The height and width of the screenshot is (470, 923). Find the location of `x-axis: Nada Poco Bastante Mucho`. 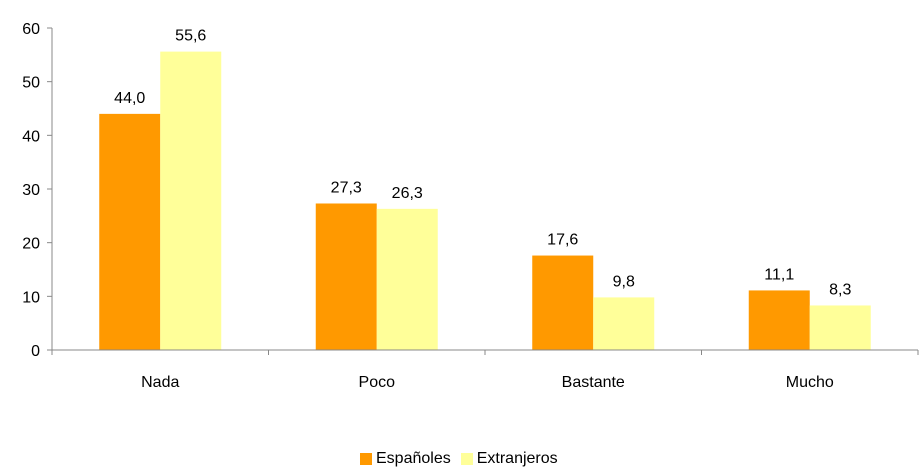

x-axis: Nada Poco Bastante Mucho is located at coordinates (485, 370).